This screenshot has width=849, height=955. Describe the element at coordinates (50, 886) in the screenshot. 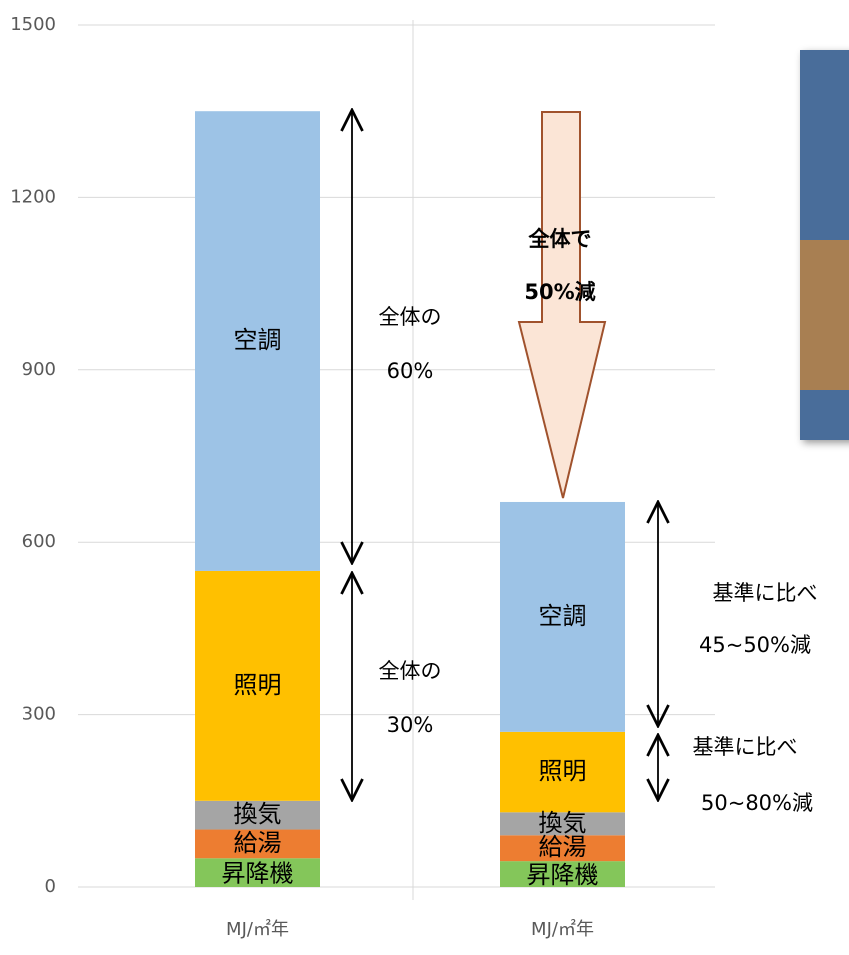

I see `y-tick-label: 0` at that location.